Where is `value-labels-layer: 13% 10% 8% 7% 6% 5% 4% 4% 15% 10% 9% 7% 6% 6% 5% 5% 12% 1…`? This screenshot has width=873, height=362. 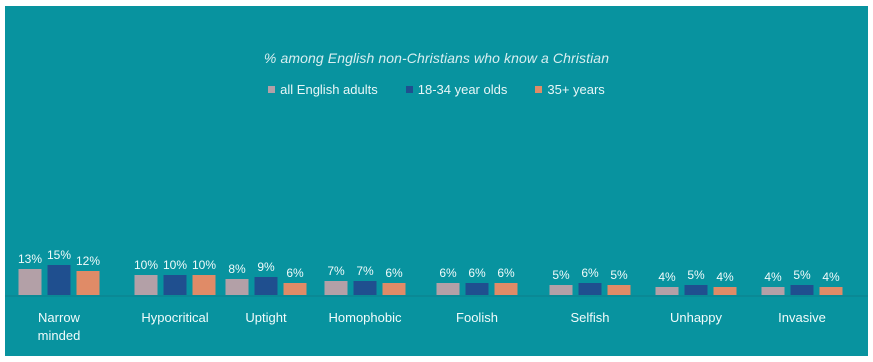 value-labels-layer: 13% 10% 8% 7% 6% 5% 4% 4% 15% 10% 9% 7% 6% 6% 5% 5% 12% 1… is located at coordinates (429, 266).